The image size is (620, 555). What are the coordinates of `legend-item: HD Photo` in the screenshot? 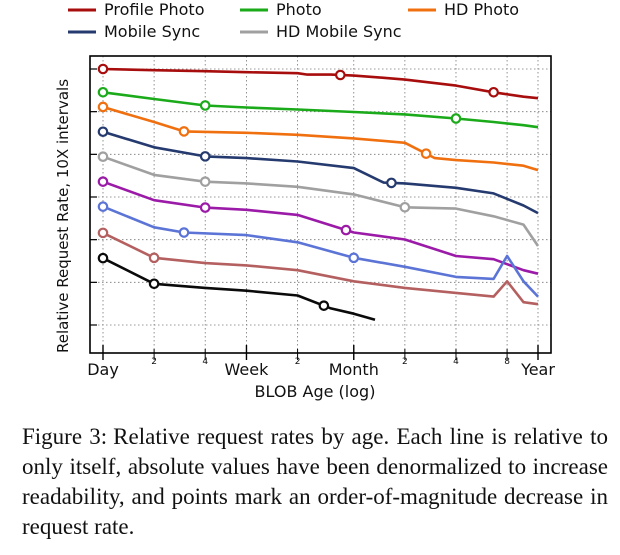 It's located at (463, 9).